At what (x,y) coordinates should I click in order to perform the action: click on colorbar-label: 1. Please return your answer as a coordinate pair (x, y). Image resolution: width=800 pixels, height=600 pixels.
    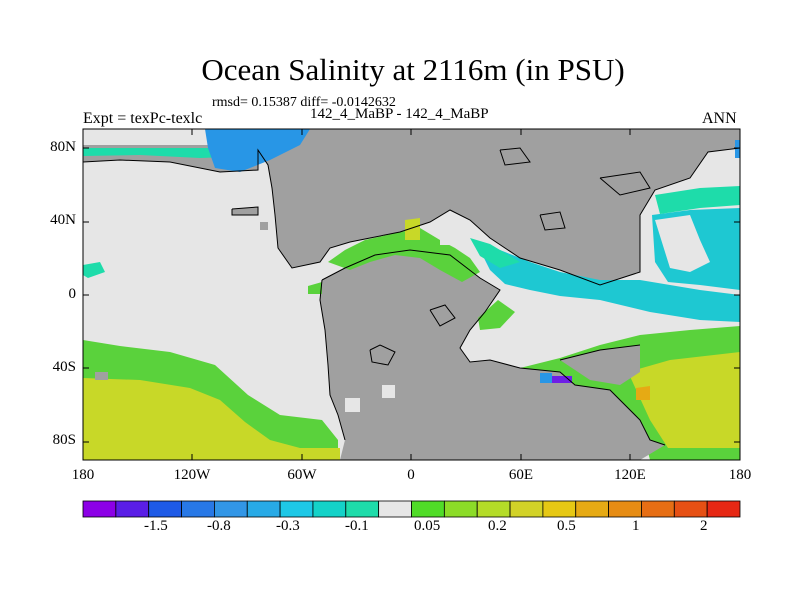
    Looking at the image, I should click on (636, 526).